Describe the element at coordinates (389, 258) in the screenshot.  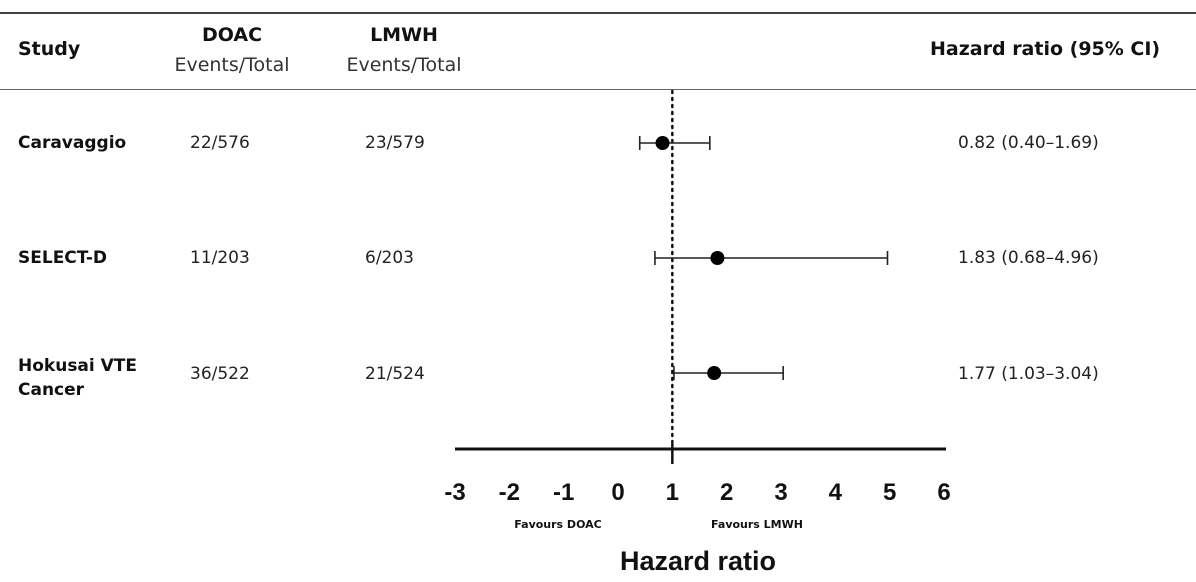
I see `lmwh-events-row-2: 6/203` at that location.